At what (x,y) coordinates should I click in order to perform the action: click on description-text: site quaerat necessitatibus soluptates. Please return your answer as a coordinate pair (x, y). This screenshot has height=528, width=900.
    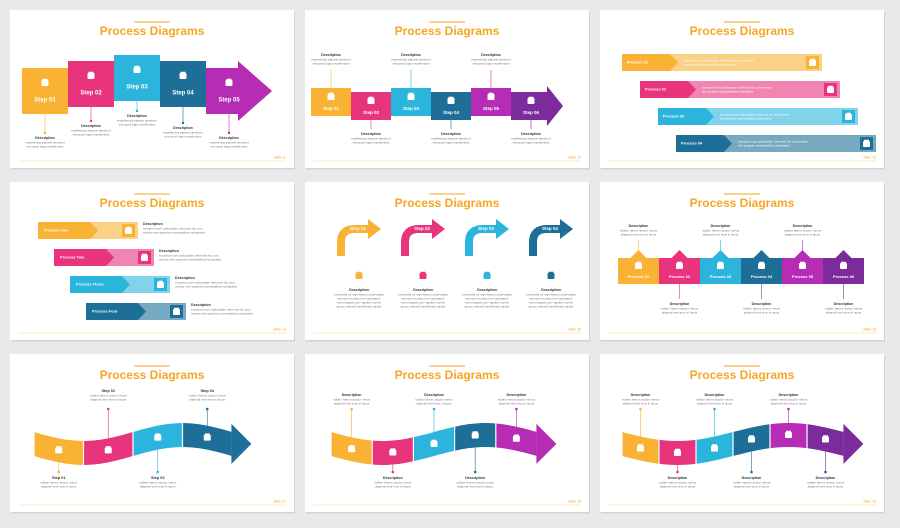
    Looking at the image, I should click on (710, 64).